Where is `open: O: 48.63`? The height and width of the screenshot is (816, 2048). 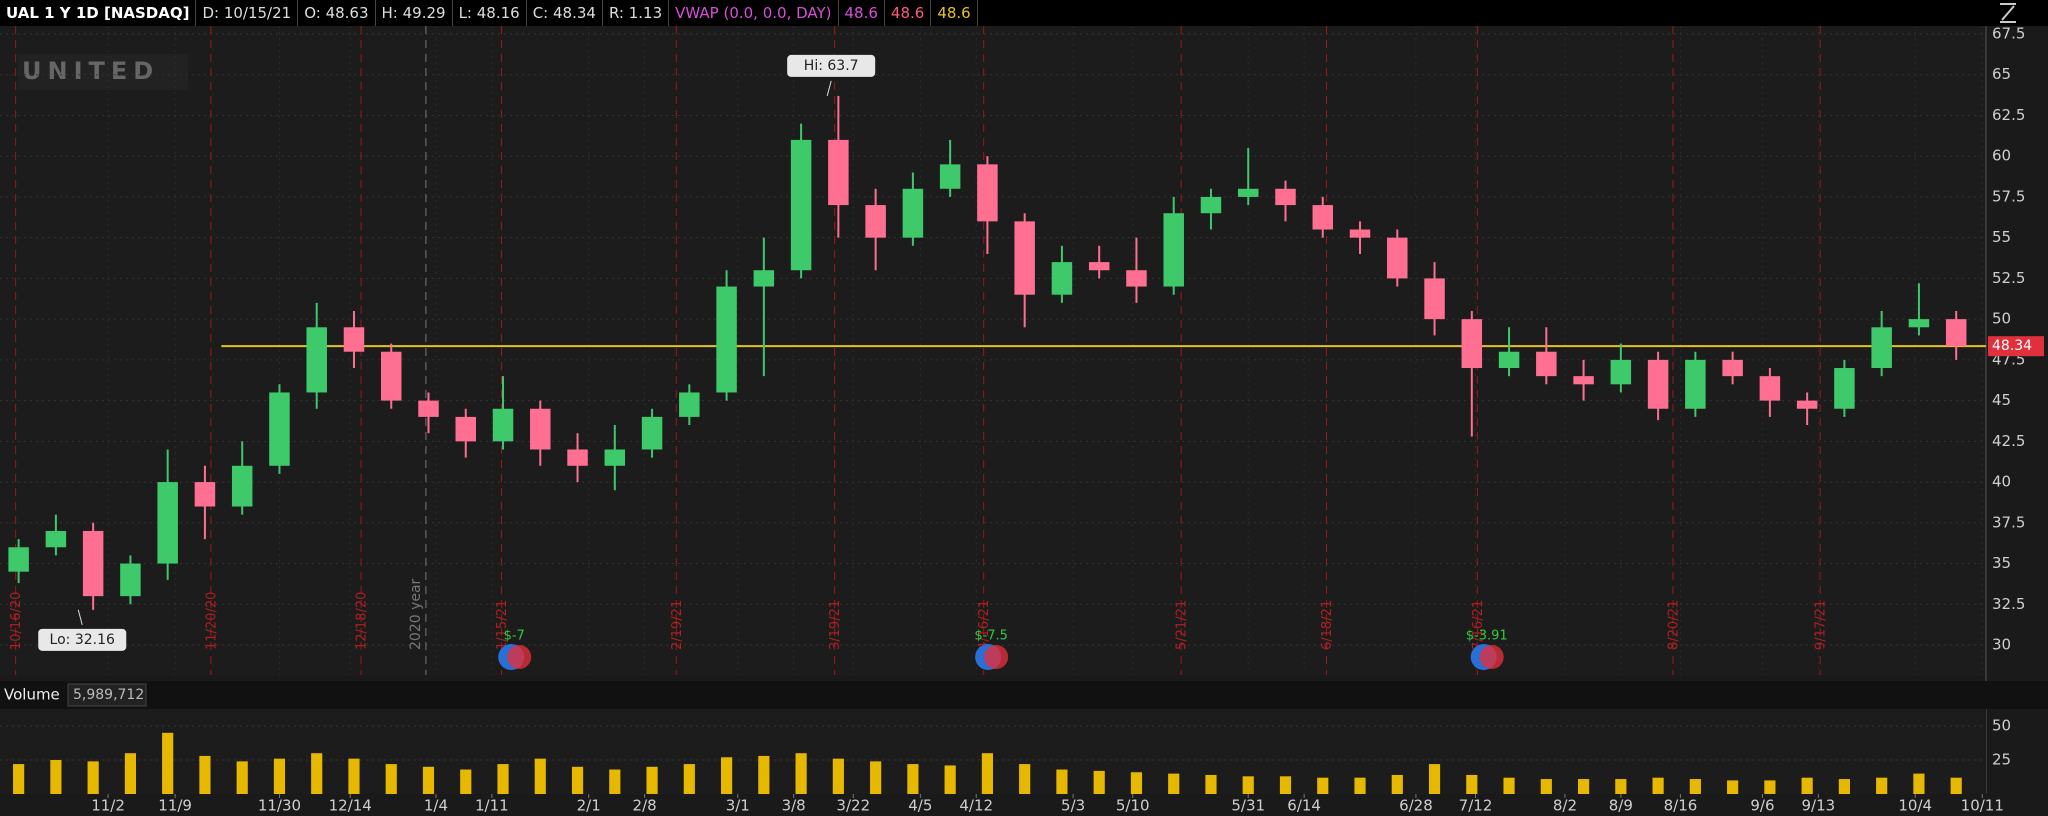
open: O: 48.63 is located at coordinates (337, 13).